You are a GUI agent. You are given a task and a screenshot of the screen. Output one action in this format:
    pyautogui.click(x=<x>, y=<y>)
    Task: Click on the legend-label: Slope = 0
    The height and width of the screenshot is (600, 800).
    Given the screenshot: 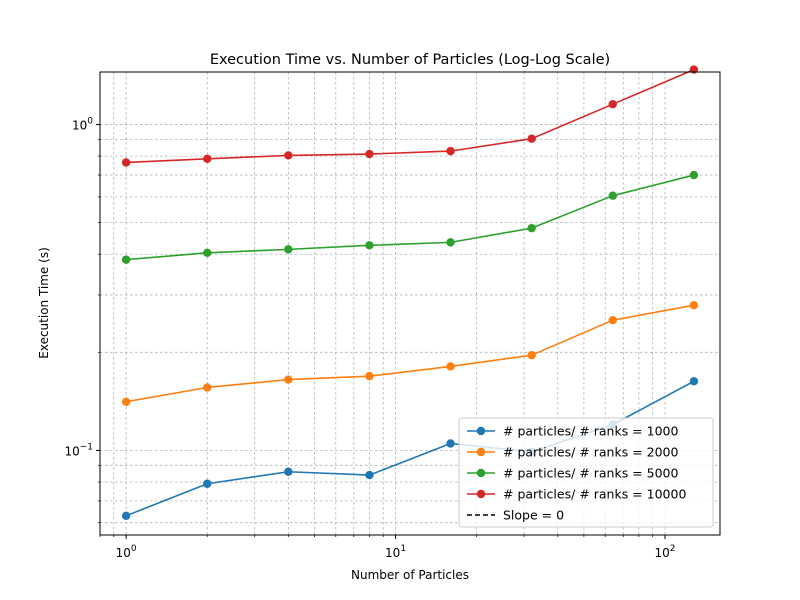 What is the action you would take?
    pyautogui.click(x=533, y=515)
    